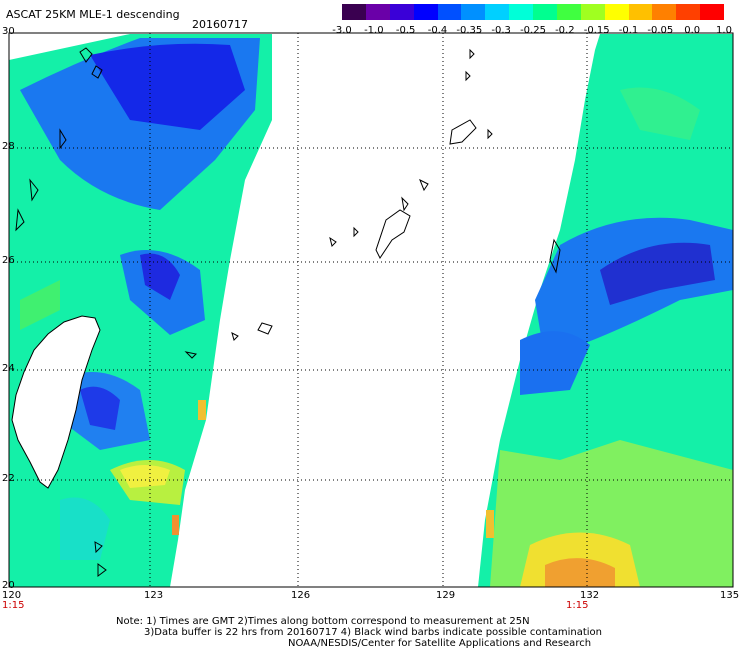 The image size is (740, 650). Describe the element at coordinates (301, 595) in the screenshot. I see `x-tick-label: 126` at that location.